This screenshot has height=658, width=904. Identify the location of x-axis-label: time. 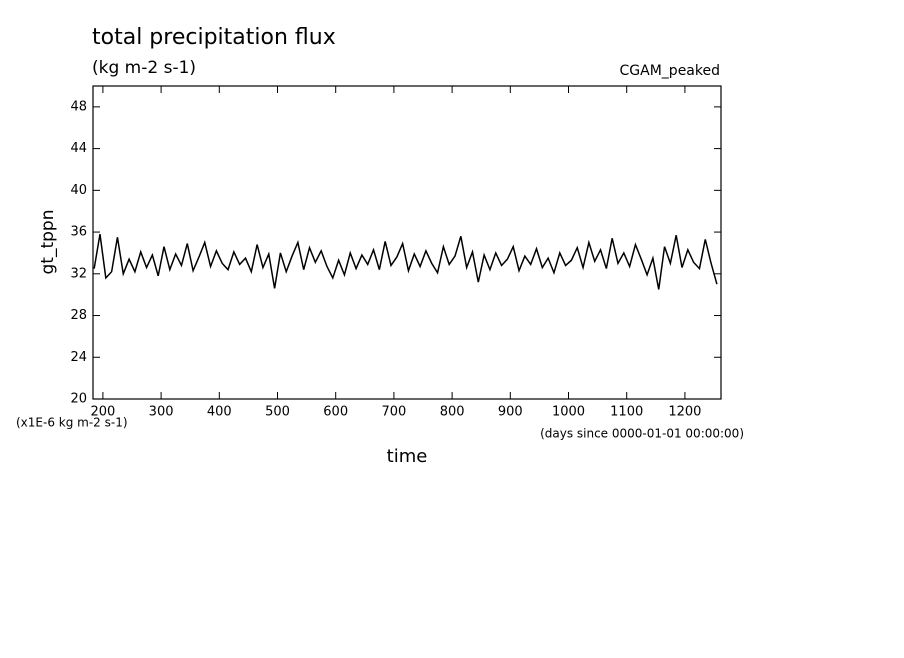
(407, 456).